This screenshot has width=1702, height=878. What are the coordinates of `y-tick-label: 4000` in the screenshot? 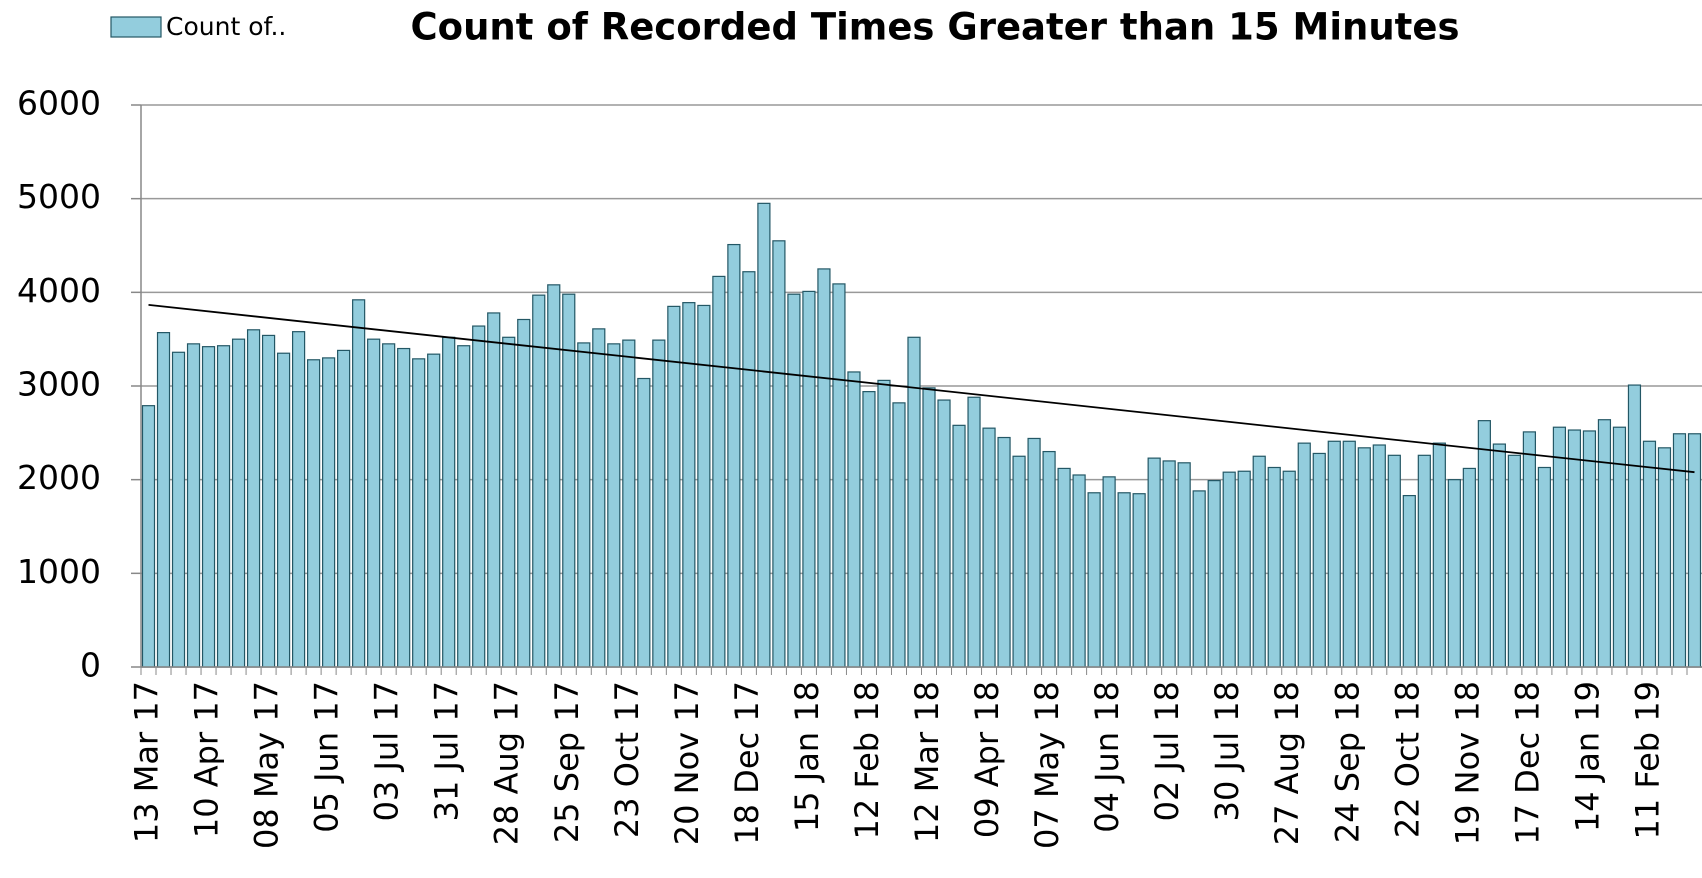 It's located at (59, 290).